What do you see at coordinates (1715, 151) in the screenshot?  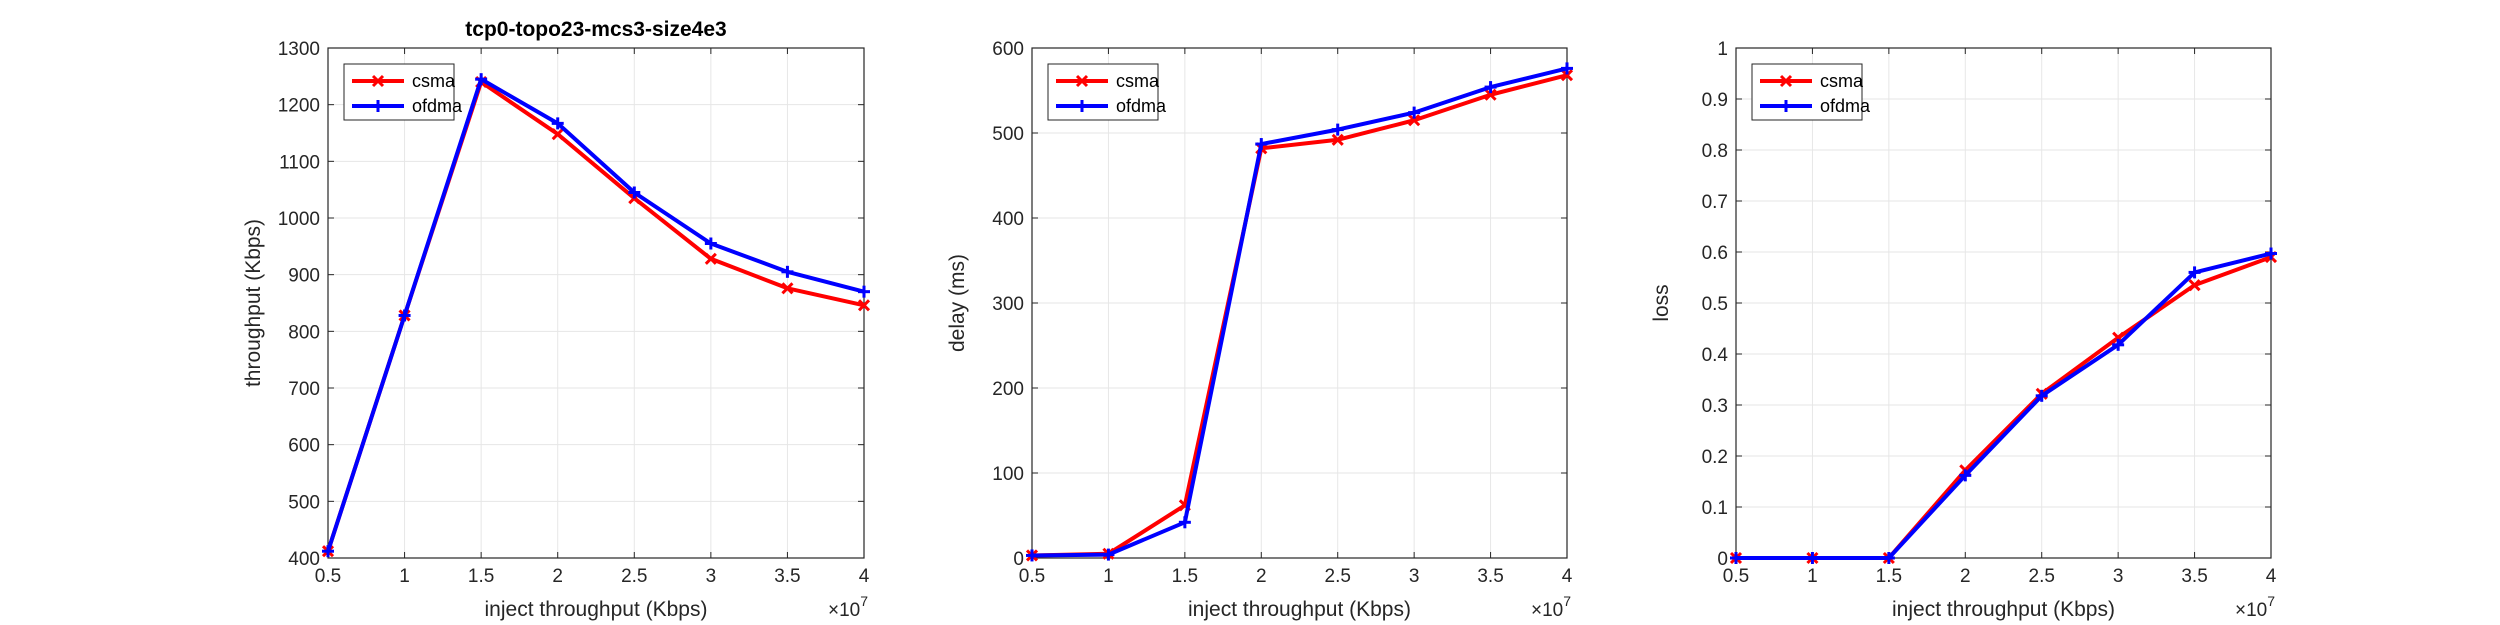 I see `y-tick-label: 0.8` at bounding box center [1715, 151].